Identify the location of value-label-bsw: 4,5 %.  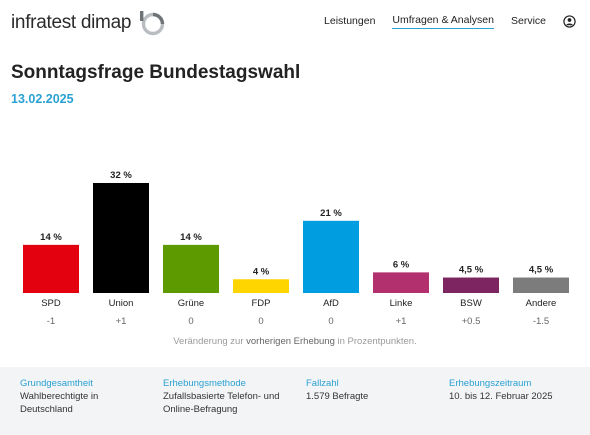
(471, 270).